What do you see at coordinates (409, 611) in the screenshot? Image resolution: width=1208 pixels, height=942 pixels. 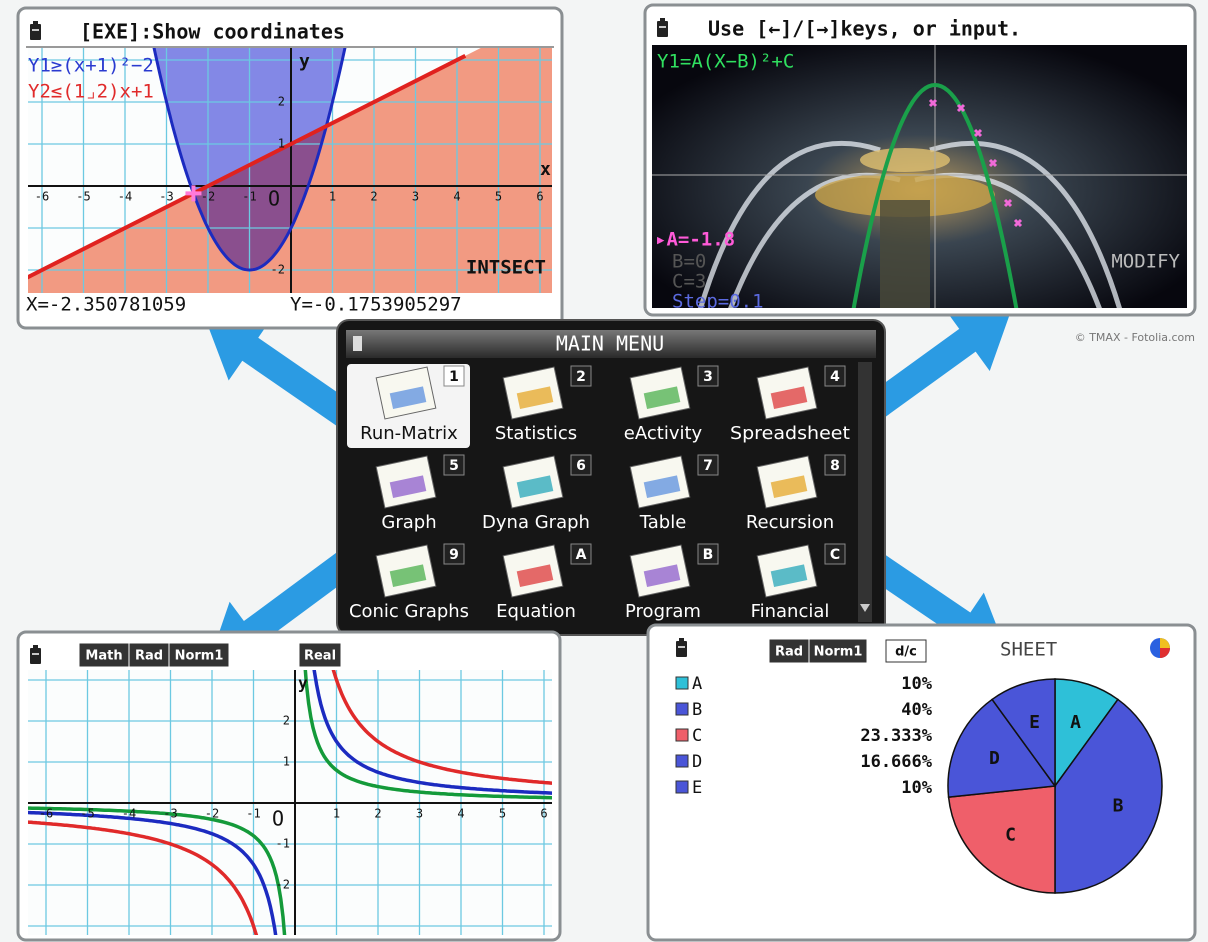 I see `menu-label: Conic Graphs` at bounding box center [409, 611].